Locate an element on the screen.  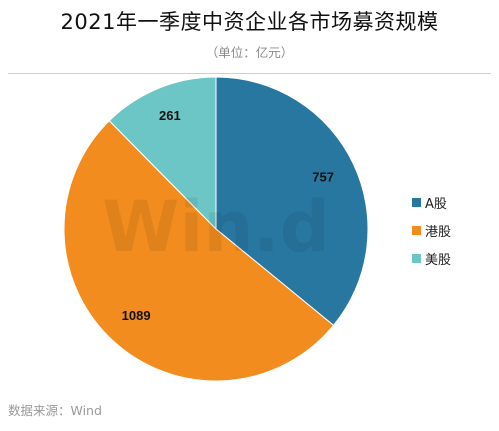
source-note: 数据来源：Wind is located at coordinates (55, 410).